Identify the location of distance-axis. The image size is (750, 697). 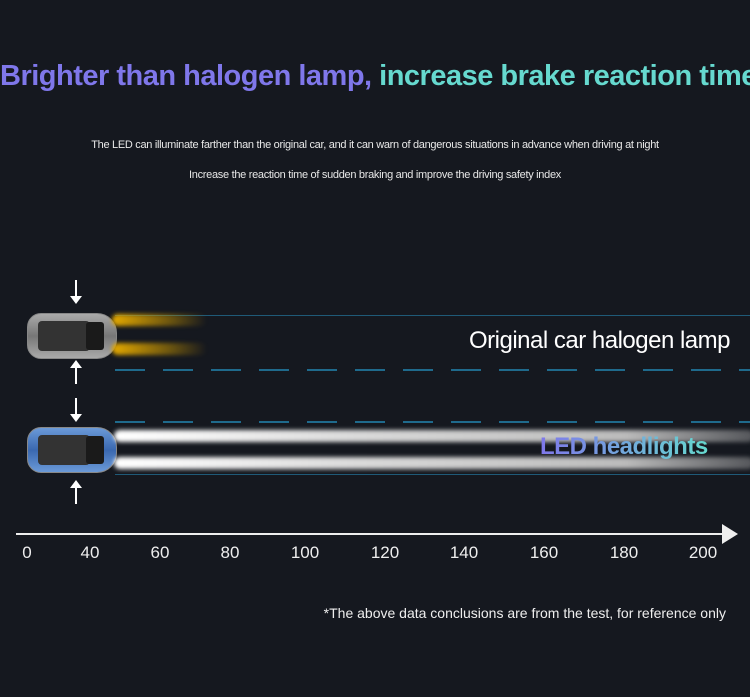
(372, 534).